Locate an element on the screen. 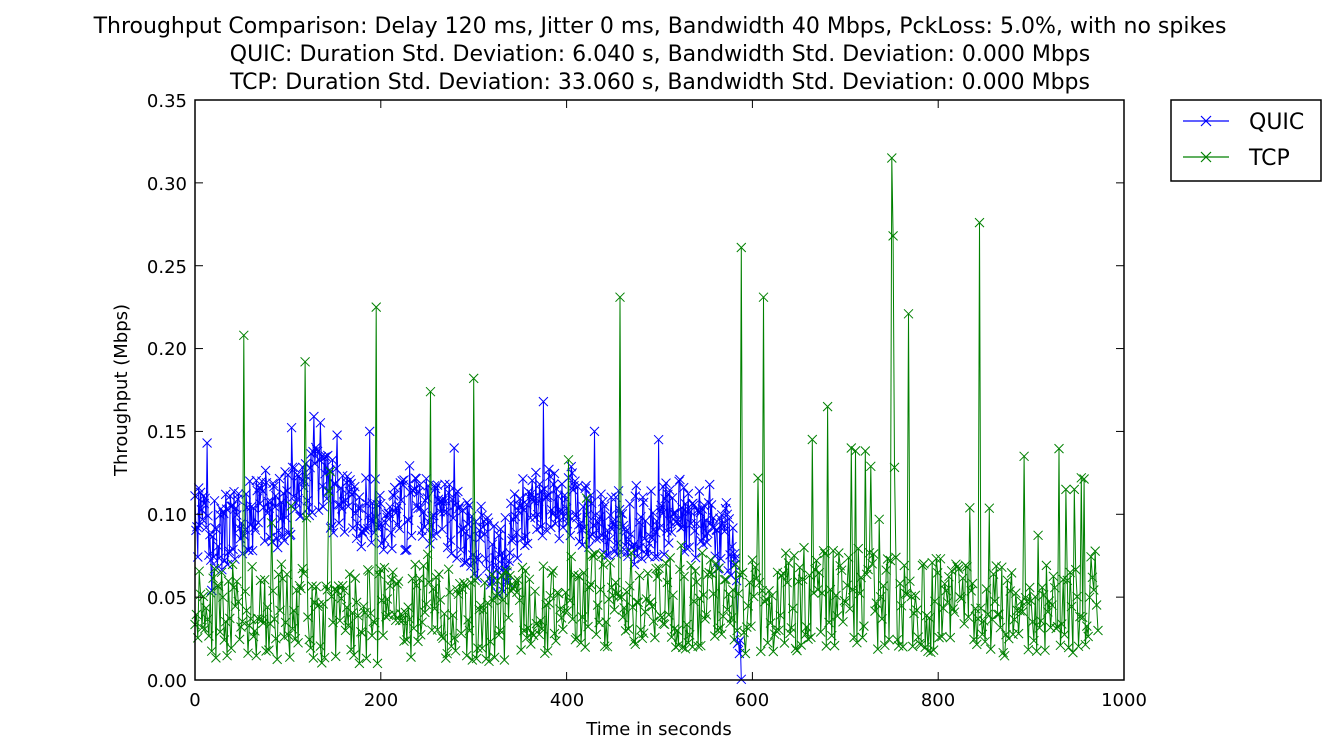  legend-label-quic: QUIC is located at coordinates (1276, 122).